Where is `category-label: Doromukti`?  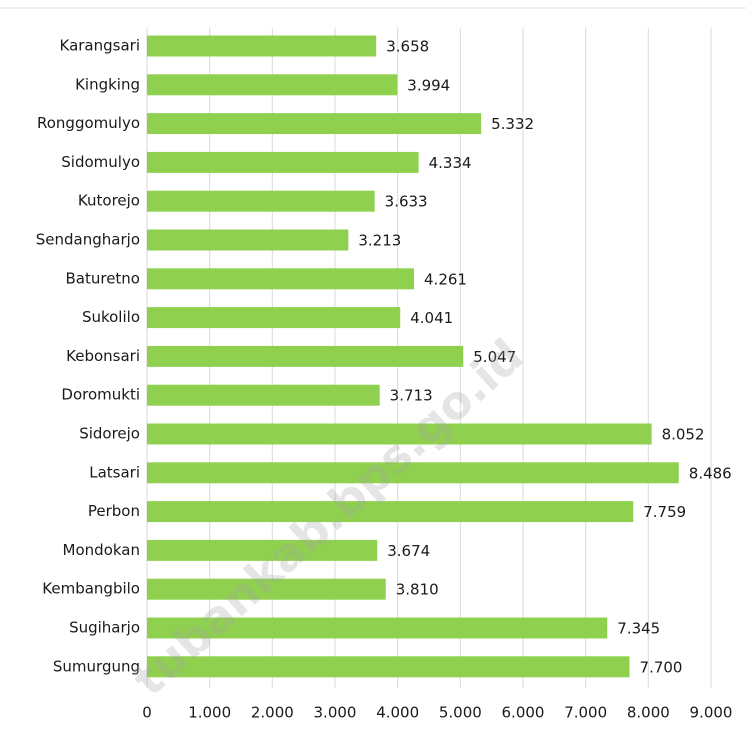 category-label: Doromukti is located at coordinates (100, 395).